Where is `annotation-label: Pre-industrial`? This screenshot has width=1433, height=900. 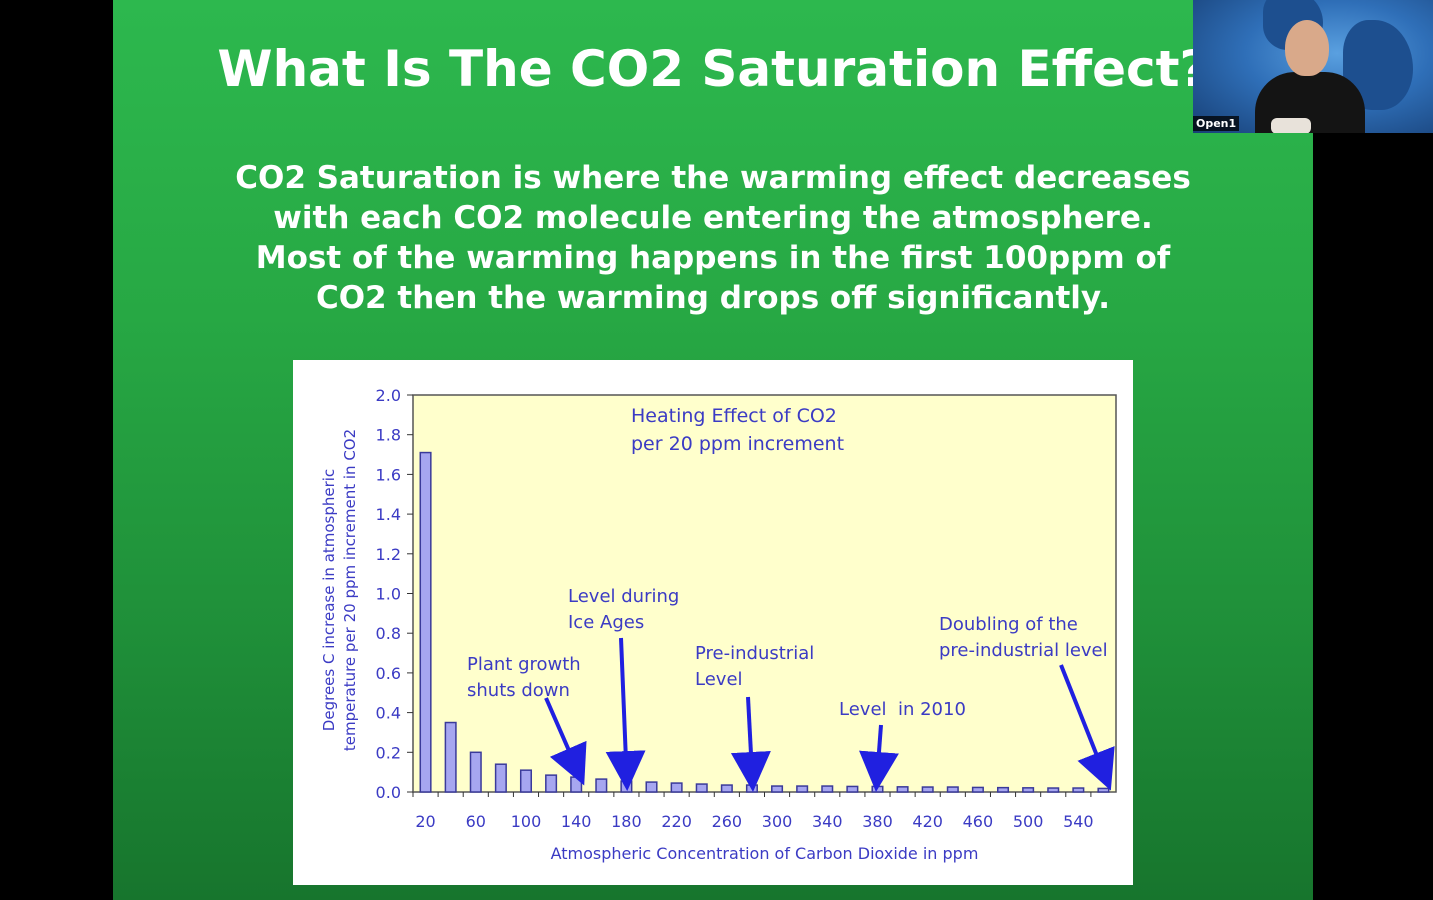 annotation-label: Pre-industrial is located at coordinates (754, 653).